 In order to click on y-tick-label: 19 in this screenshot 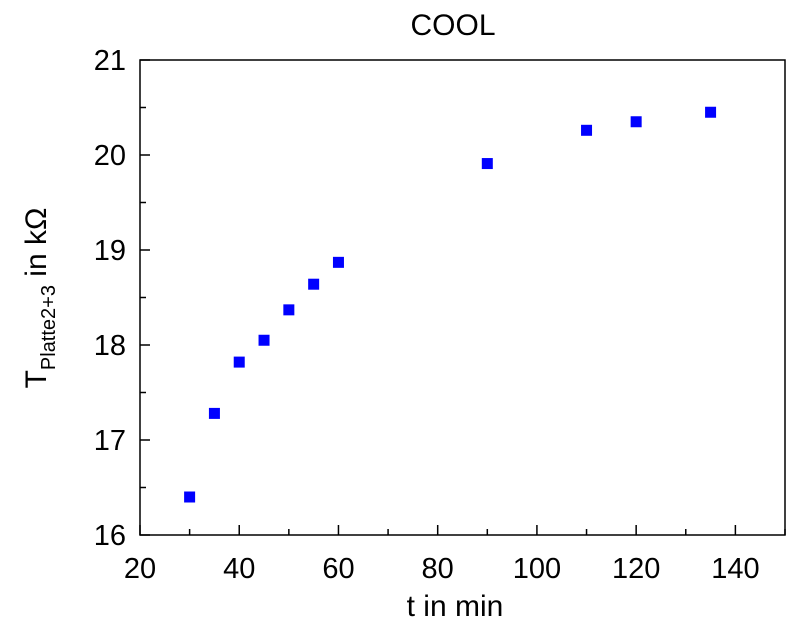, I will do `click(110, 251)`.